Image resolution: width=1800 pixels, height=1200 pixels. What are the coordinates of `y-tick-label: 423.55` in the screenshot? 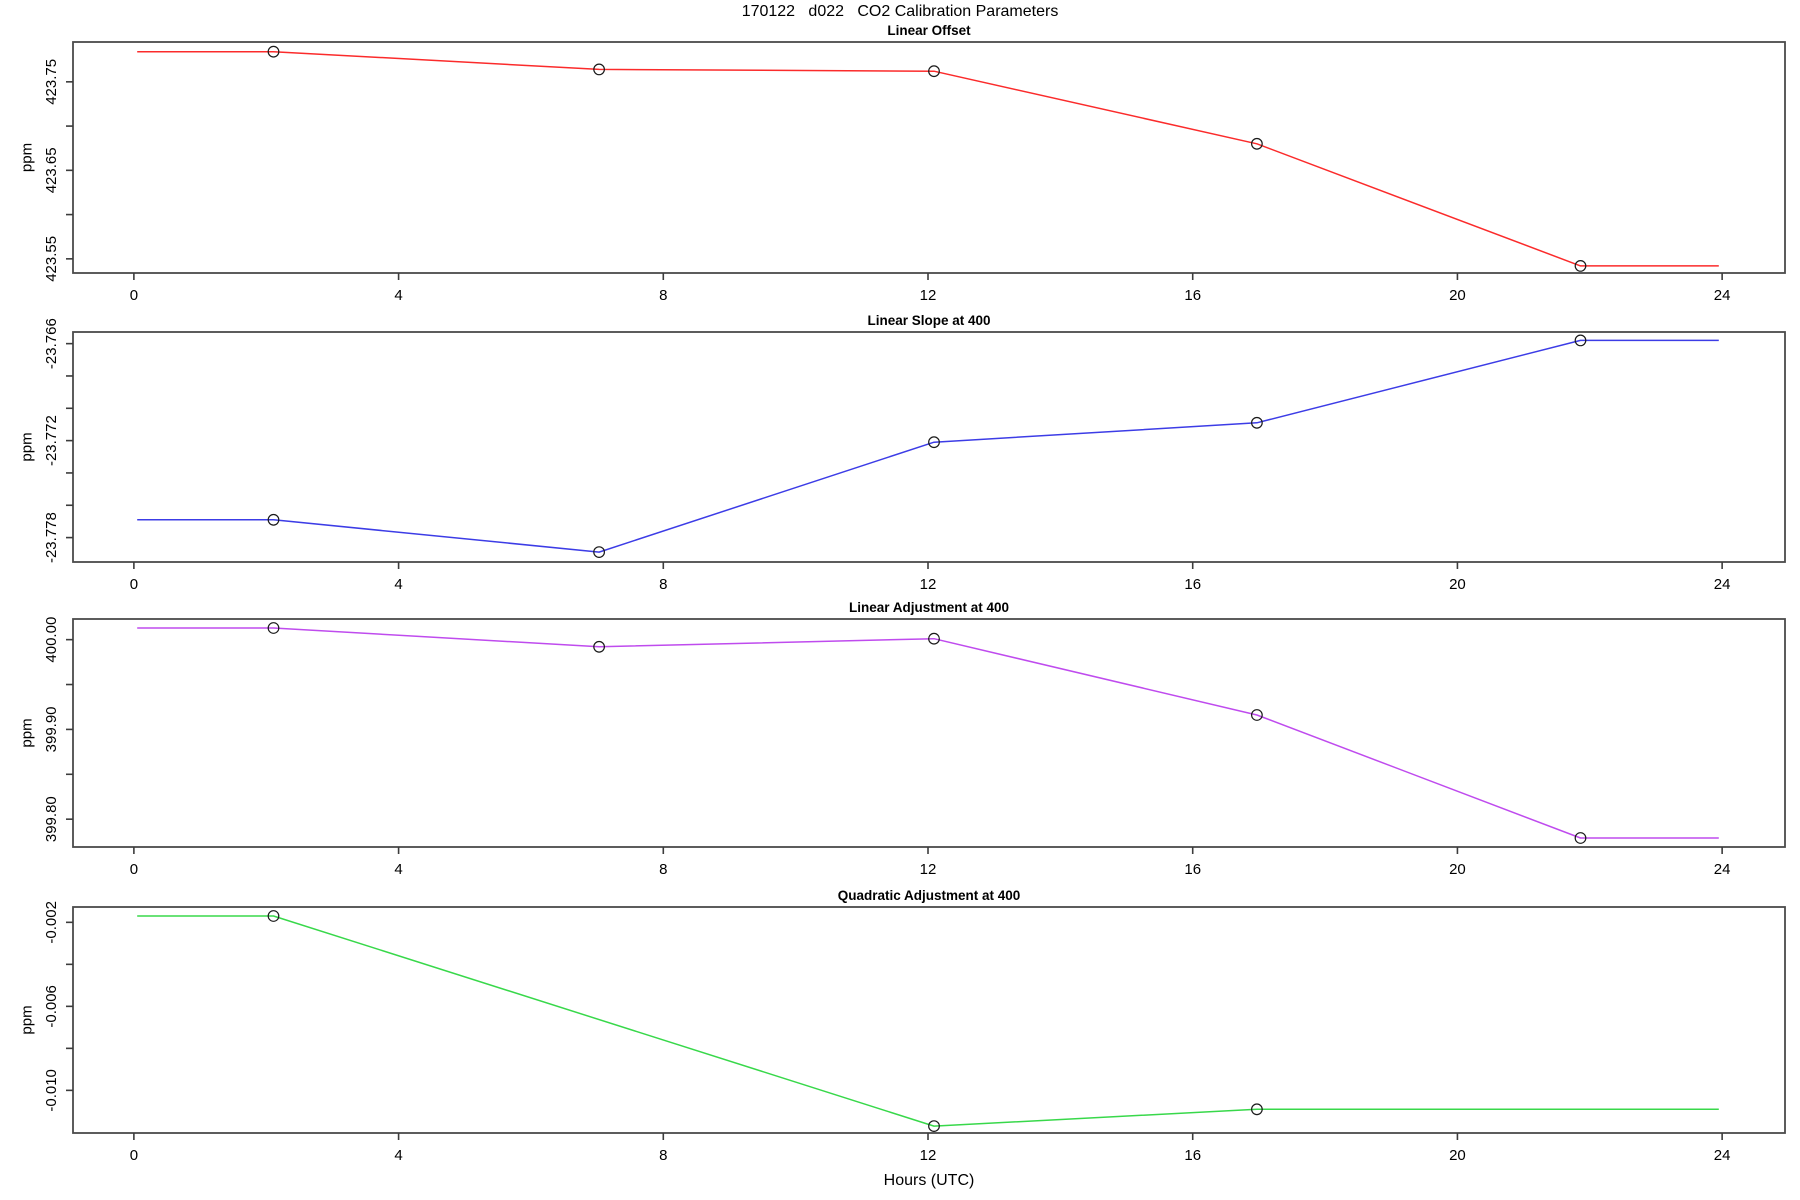 It's located at (51, 259).